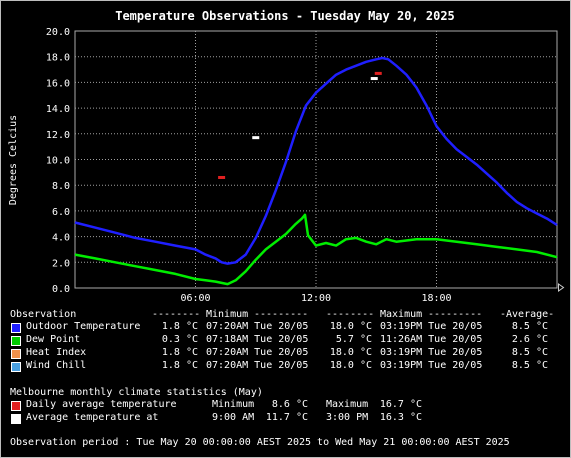  Describe the element at coordinates (436, 298) in the screenshot. I see `x-tick-label: 18:00` at that location.